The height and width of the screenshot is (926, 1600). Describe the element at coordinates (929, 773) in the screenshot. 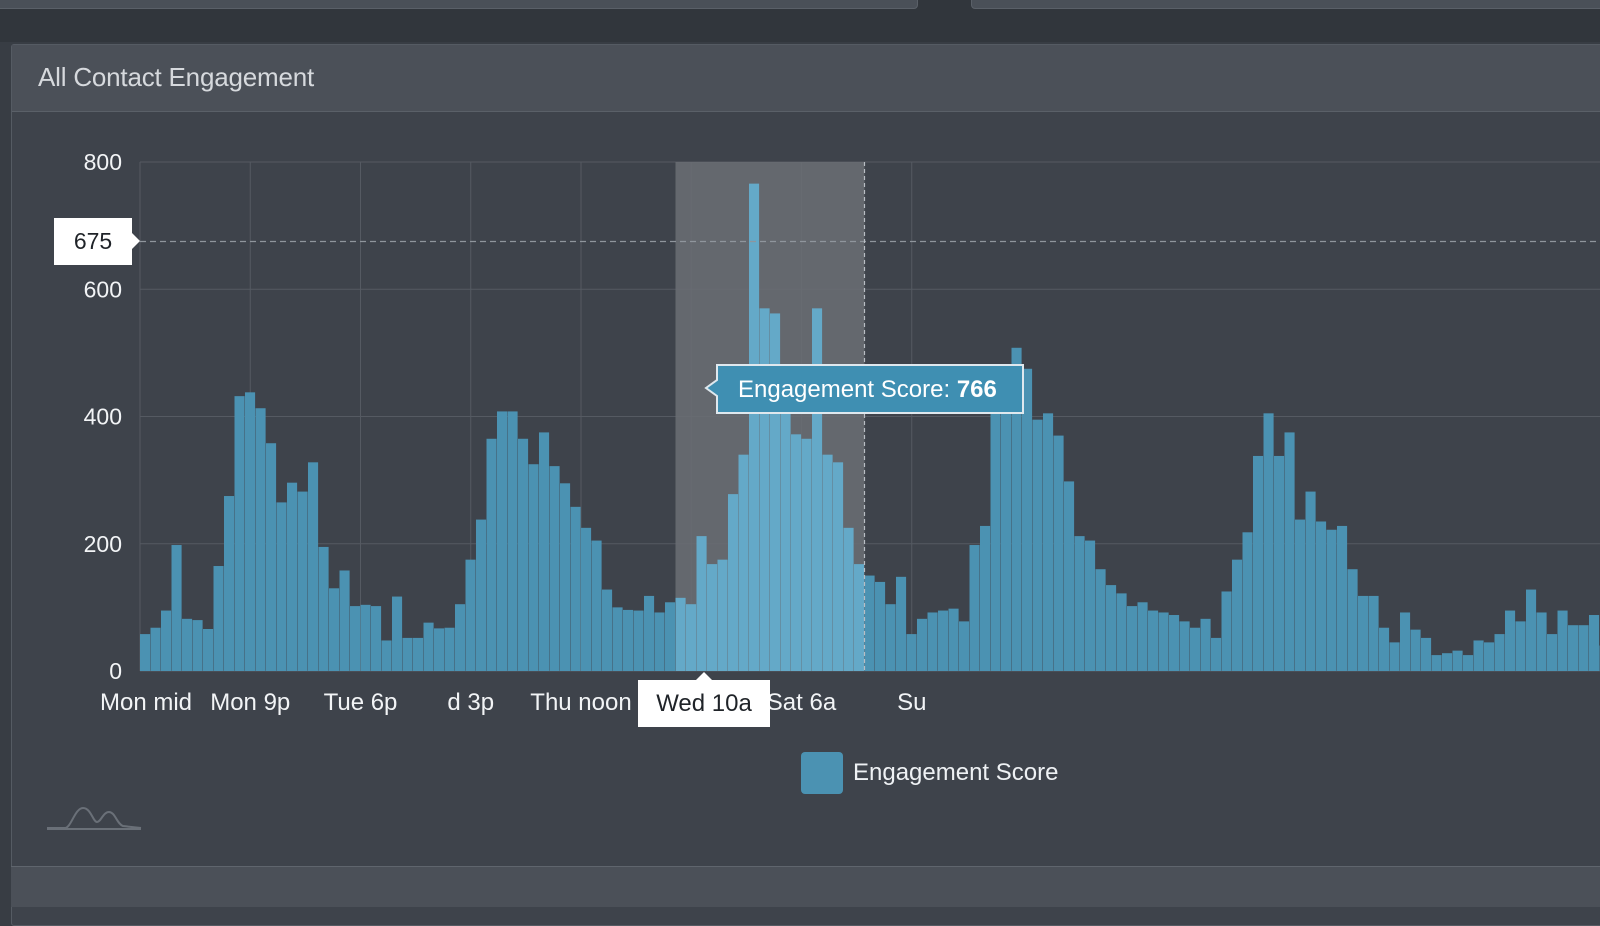

I see `chart-legend: Engagement Score` at that location.